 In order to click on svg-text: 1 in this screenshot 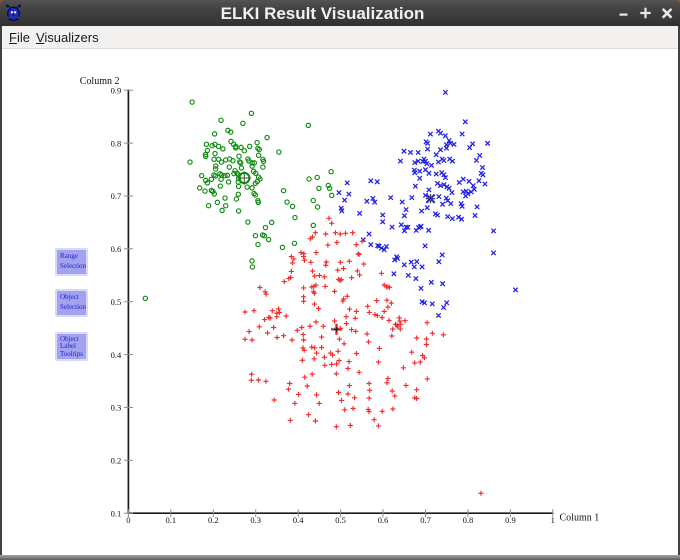, I will do `click(553, 520)`.